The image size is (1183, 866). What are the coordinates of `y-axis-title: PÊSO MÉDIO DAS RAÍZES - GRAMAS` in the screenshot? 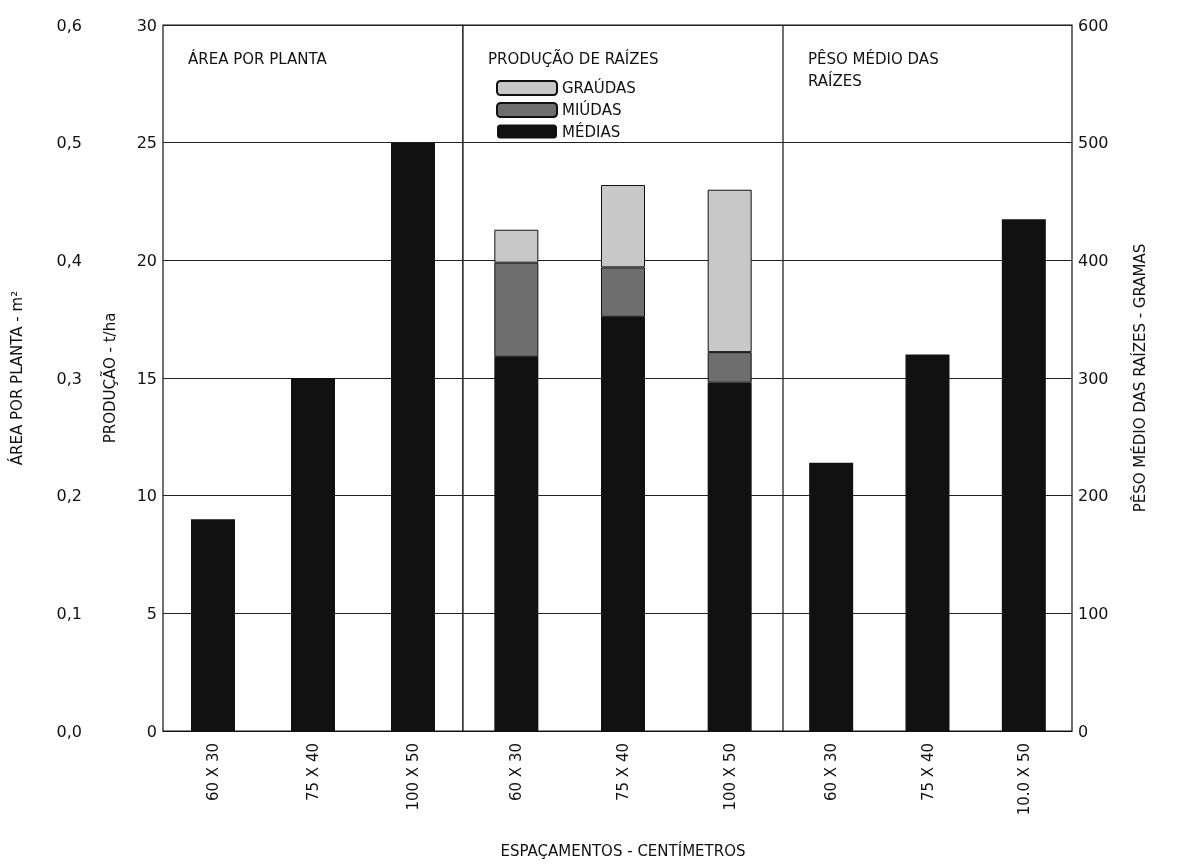 It's located at (1139, 378).